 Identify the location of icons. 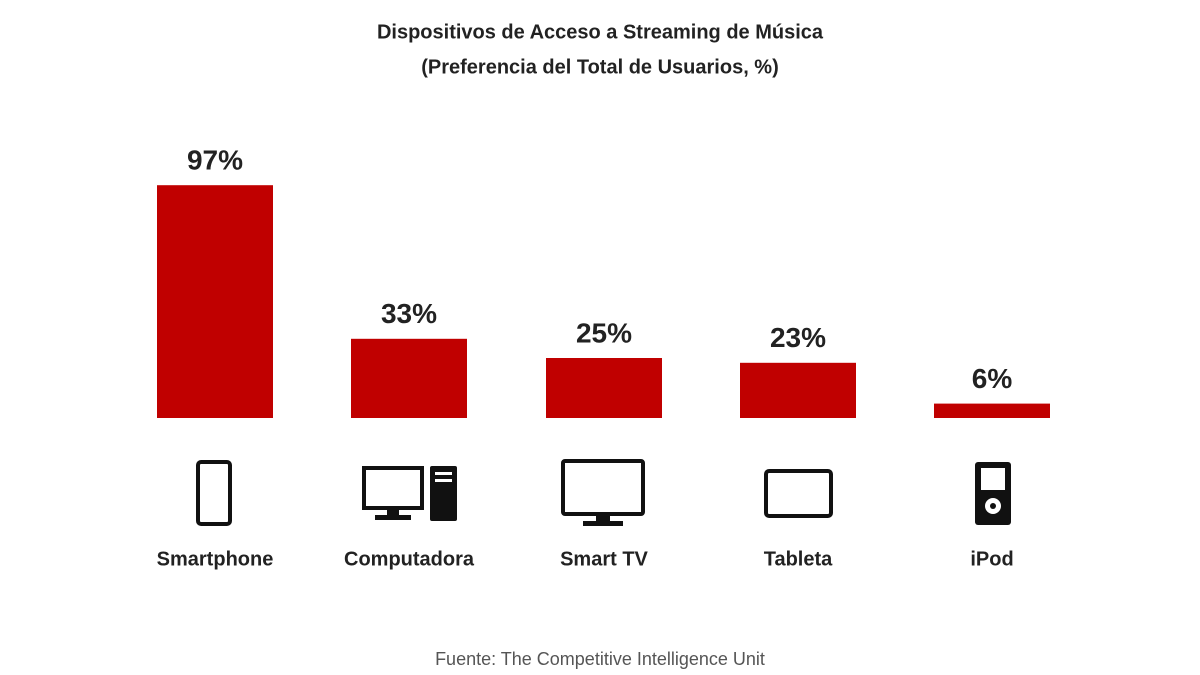
(603, 492).